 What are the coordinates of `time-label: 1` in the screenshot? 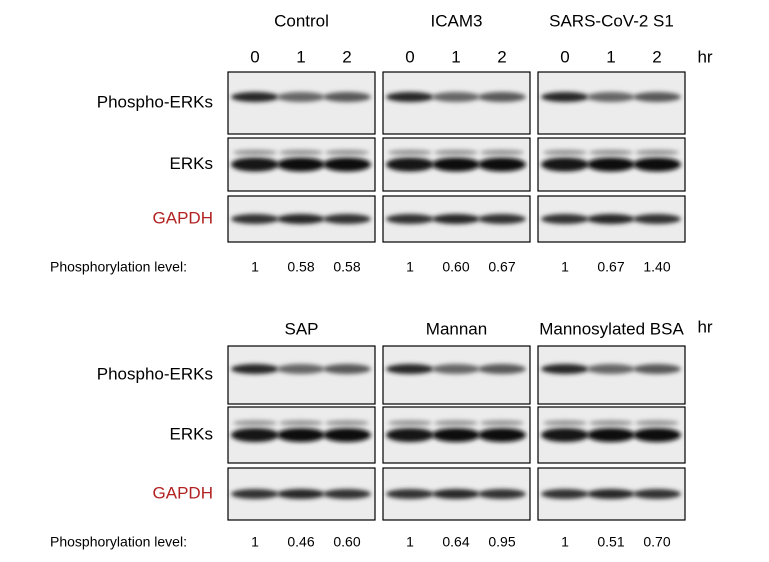 It's located at (300, 56).